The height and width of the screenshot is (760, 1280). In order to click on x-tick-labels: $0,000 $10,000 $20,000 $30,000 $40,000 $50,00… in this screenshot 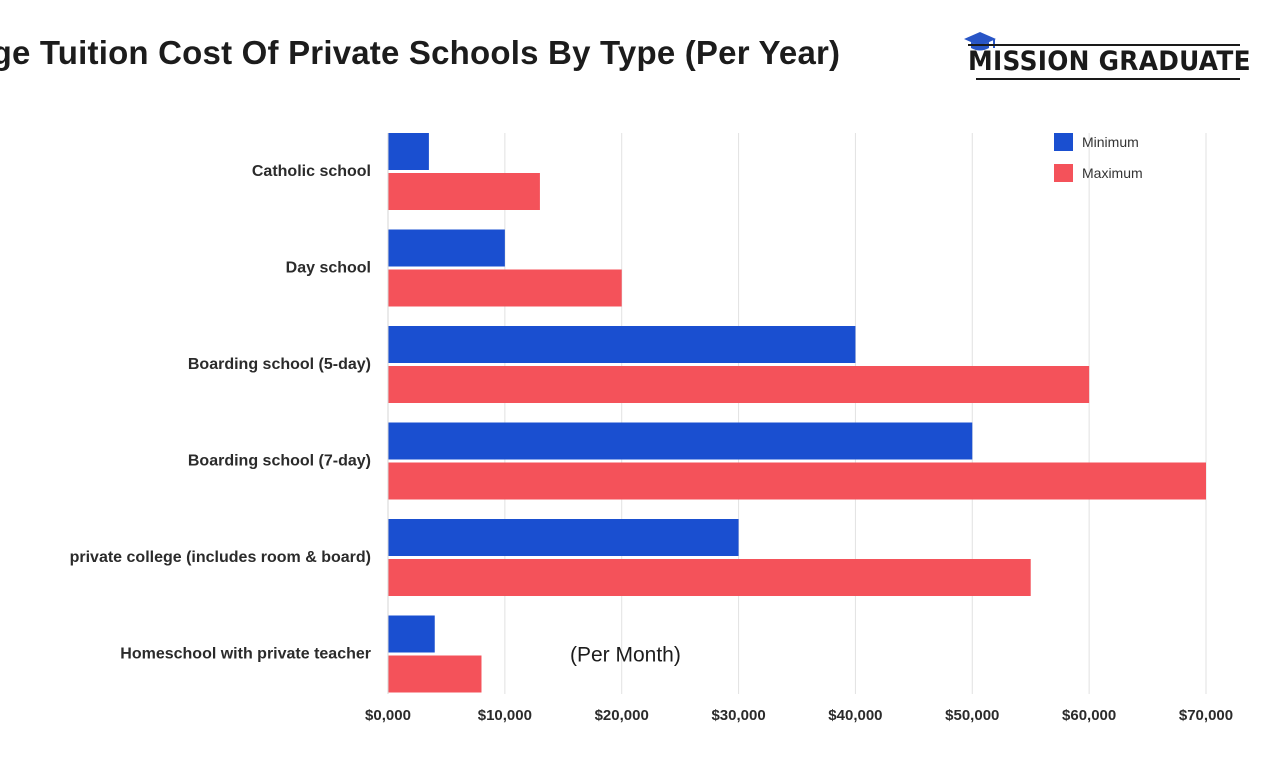, I will do `click(799, 715)`.